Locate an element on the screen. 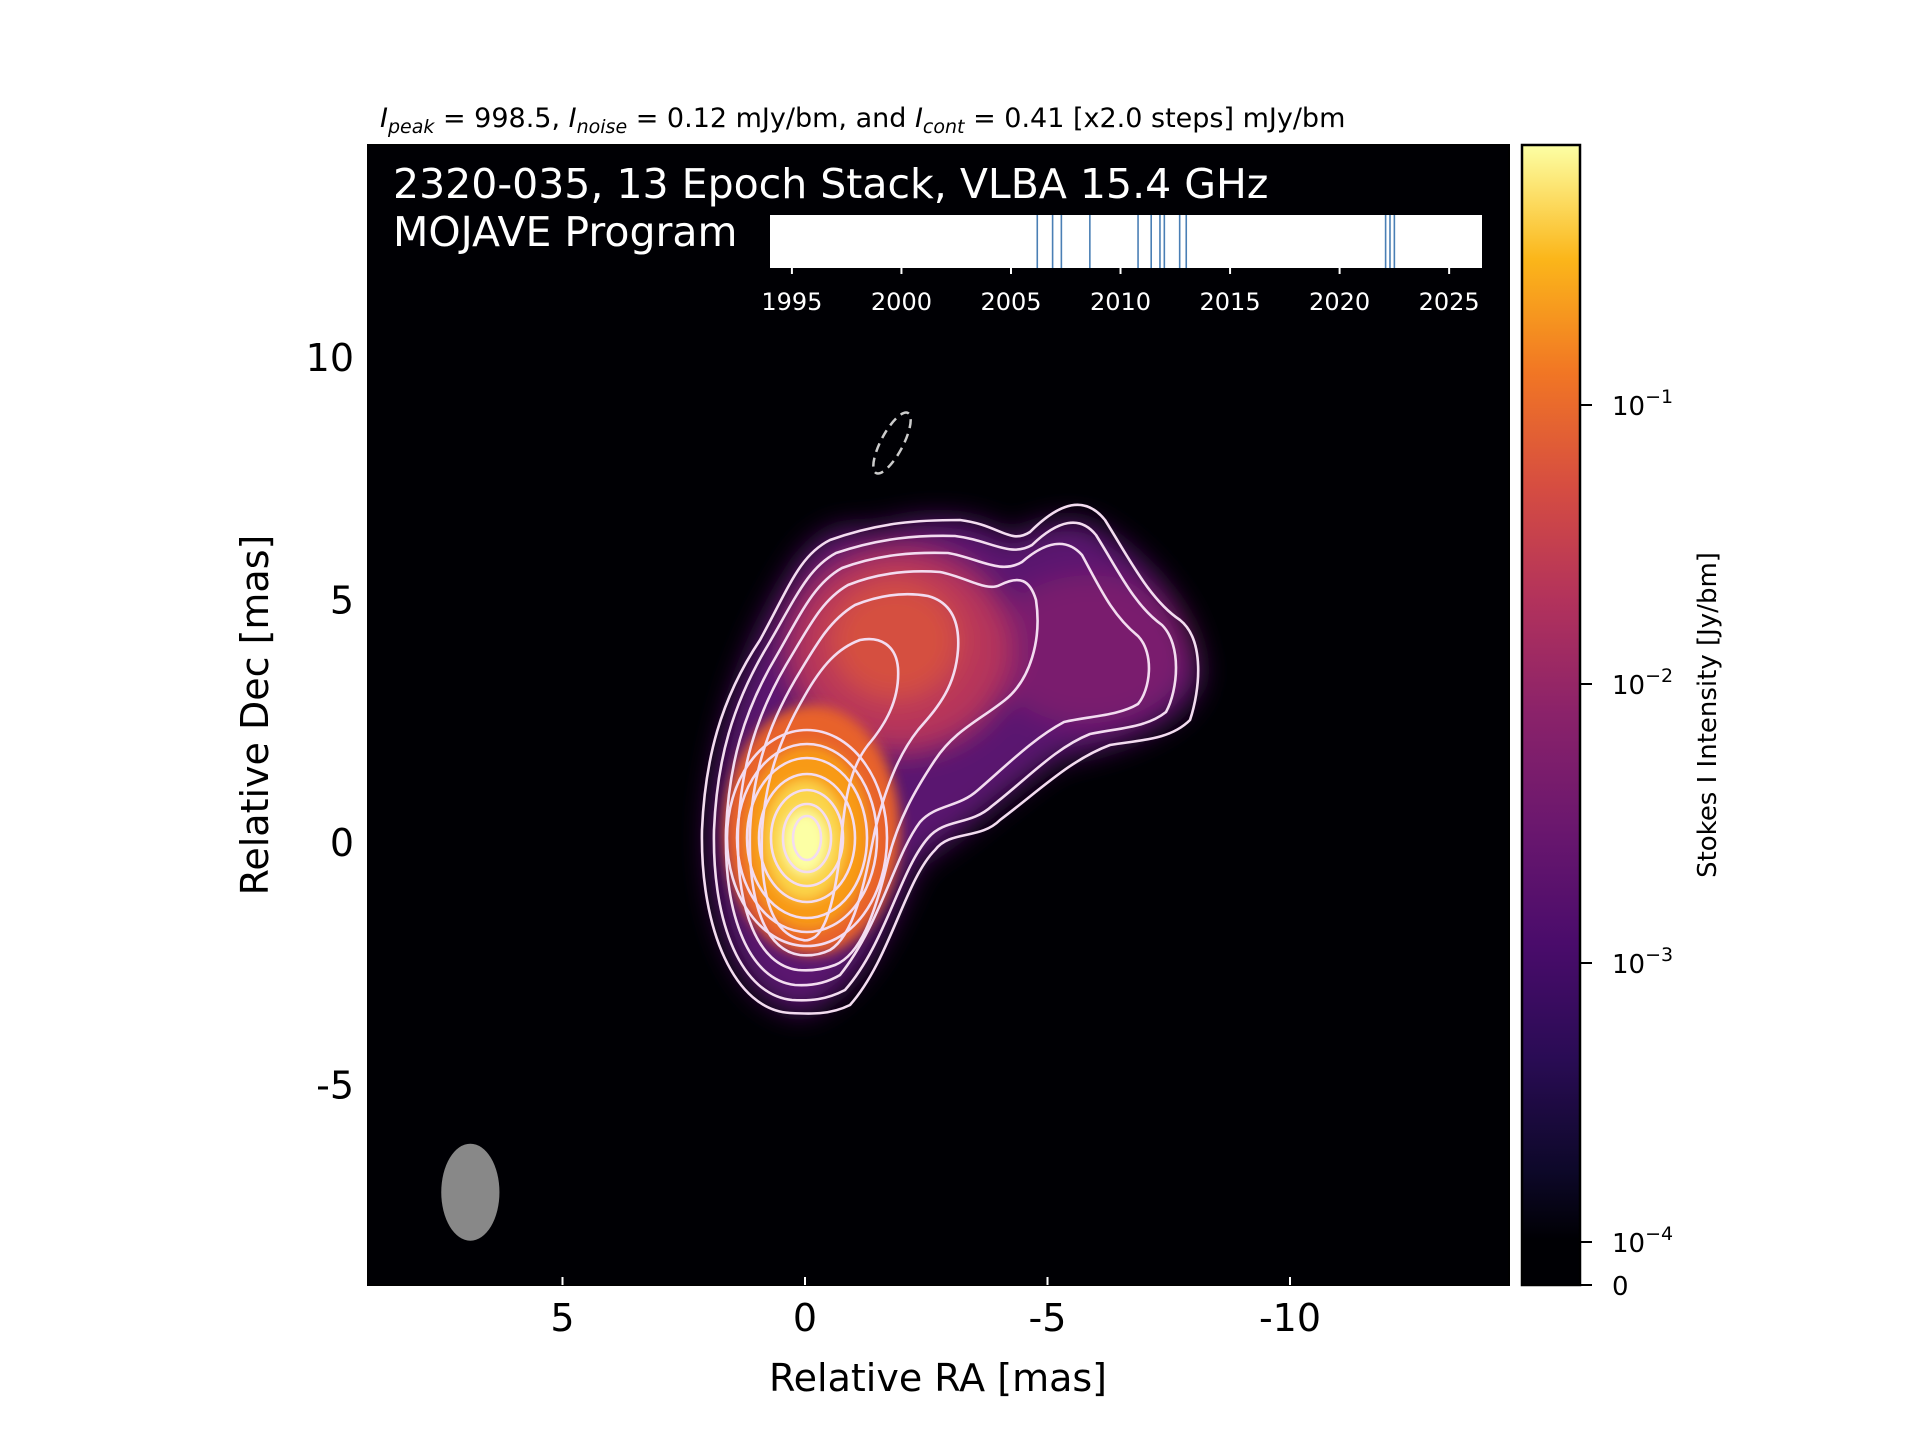 Image resolution: width=1920 pixels, height=1440 pixels. beam-ellipse is located at coordinates (470, 1192).